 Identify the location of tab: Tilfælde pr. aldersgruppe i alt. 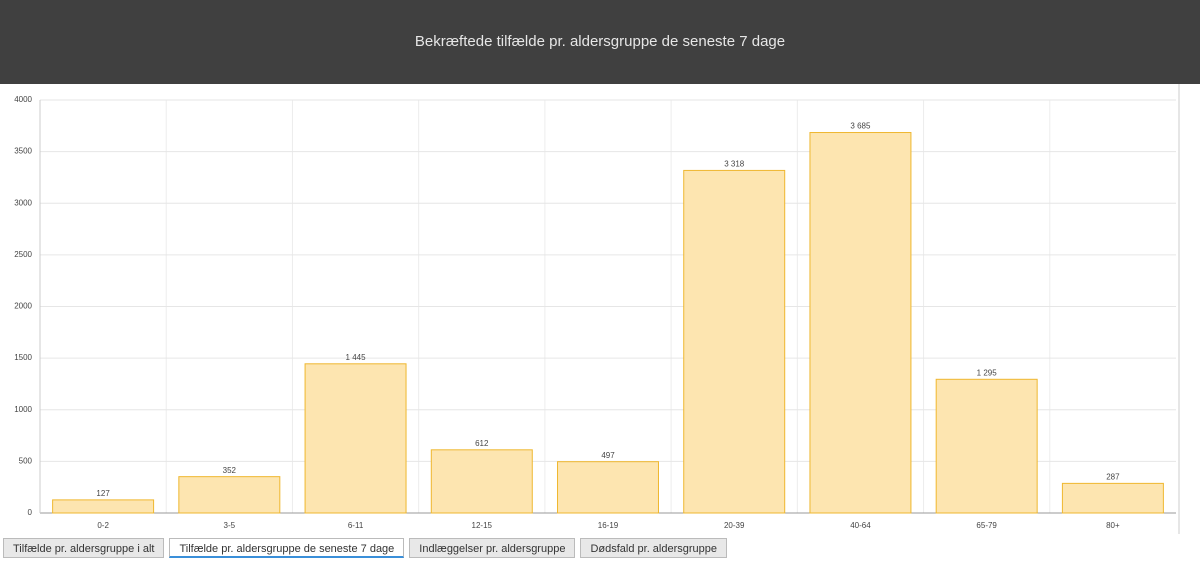
(84, 548).